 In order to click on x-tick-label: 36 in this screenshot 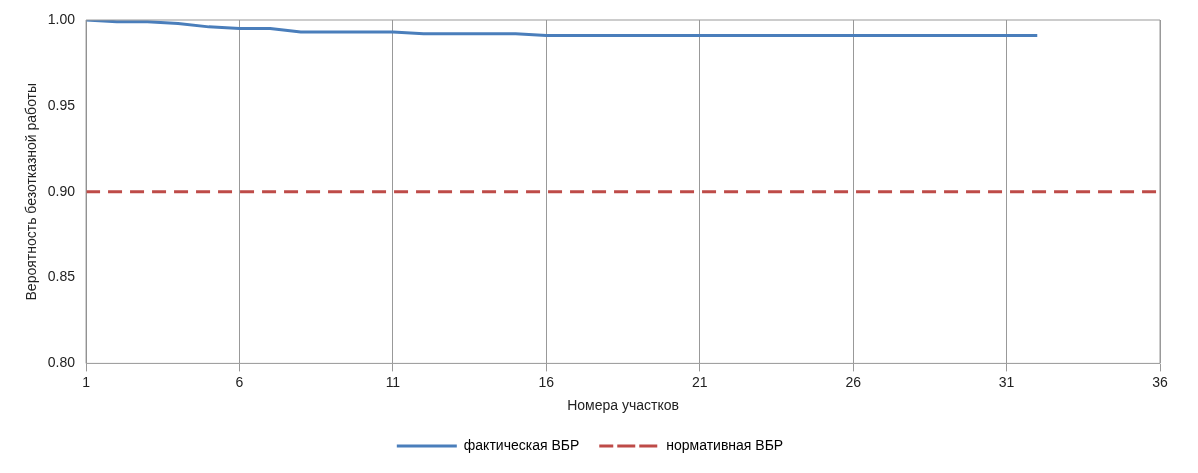, I will do `click(1160, 381)`.